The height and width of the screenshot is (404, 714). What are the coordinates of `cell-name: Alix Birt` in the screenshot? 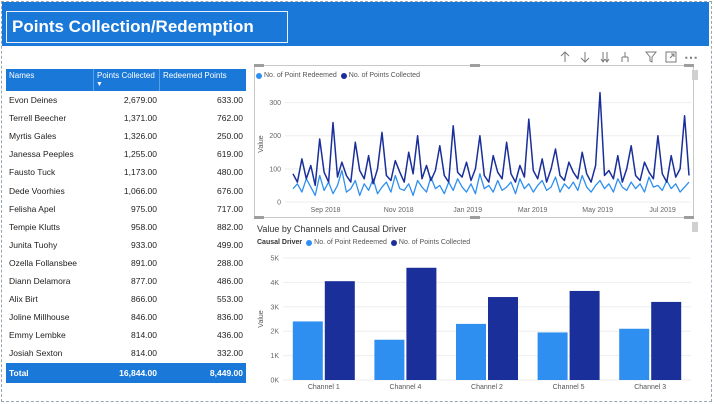 It's located at (23, 299).